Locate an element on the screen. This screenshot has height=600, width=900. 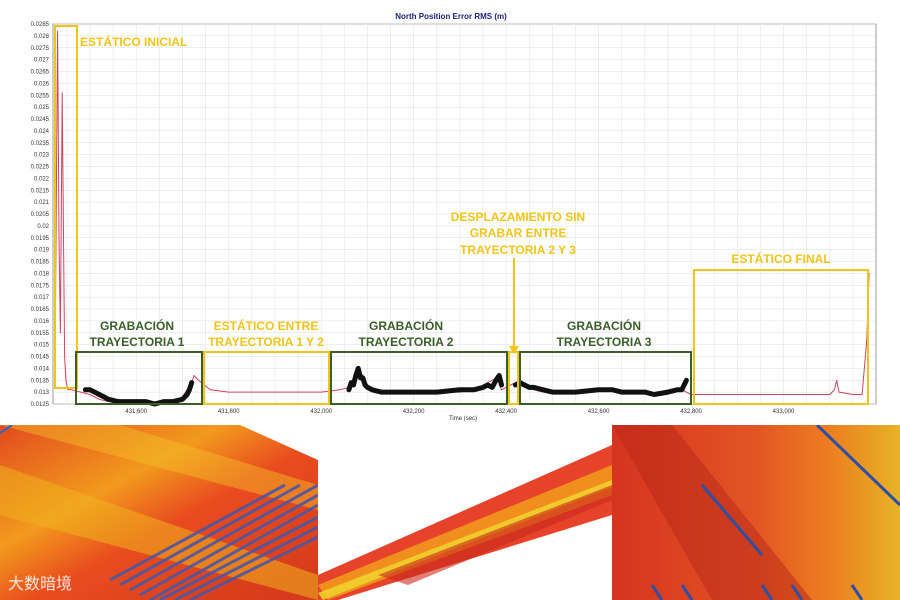
annot-move-line3: TRAYECTORIA 2 Y 3 is located at coordinates (518, 250).